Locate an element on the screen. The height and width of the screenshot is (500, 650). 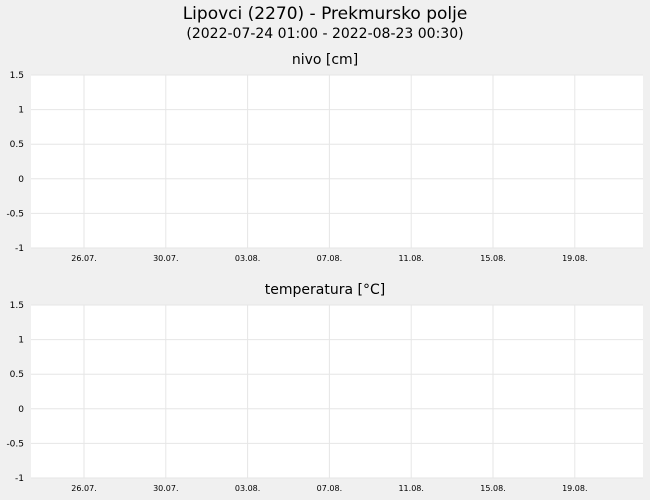
y-tick-label-nivo-4: -0.5 is located at coordinates (15, 214).